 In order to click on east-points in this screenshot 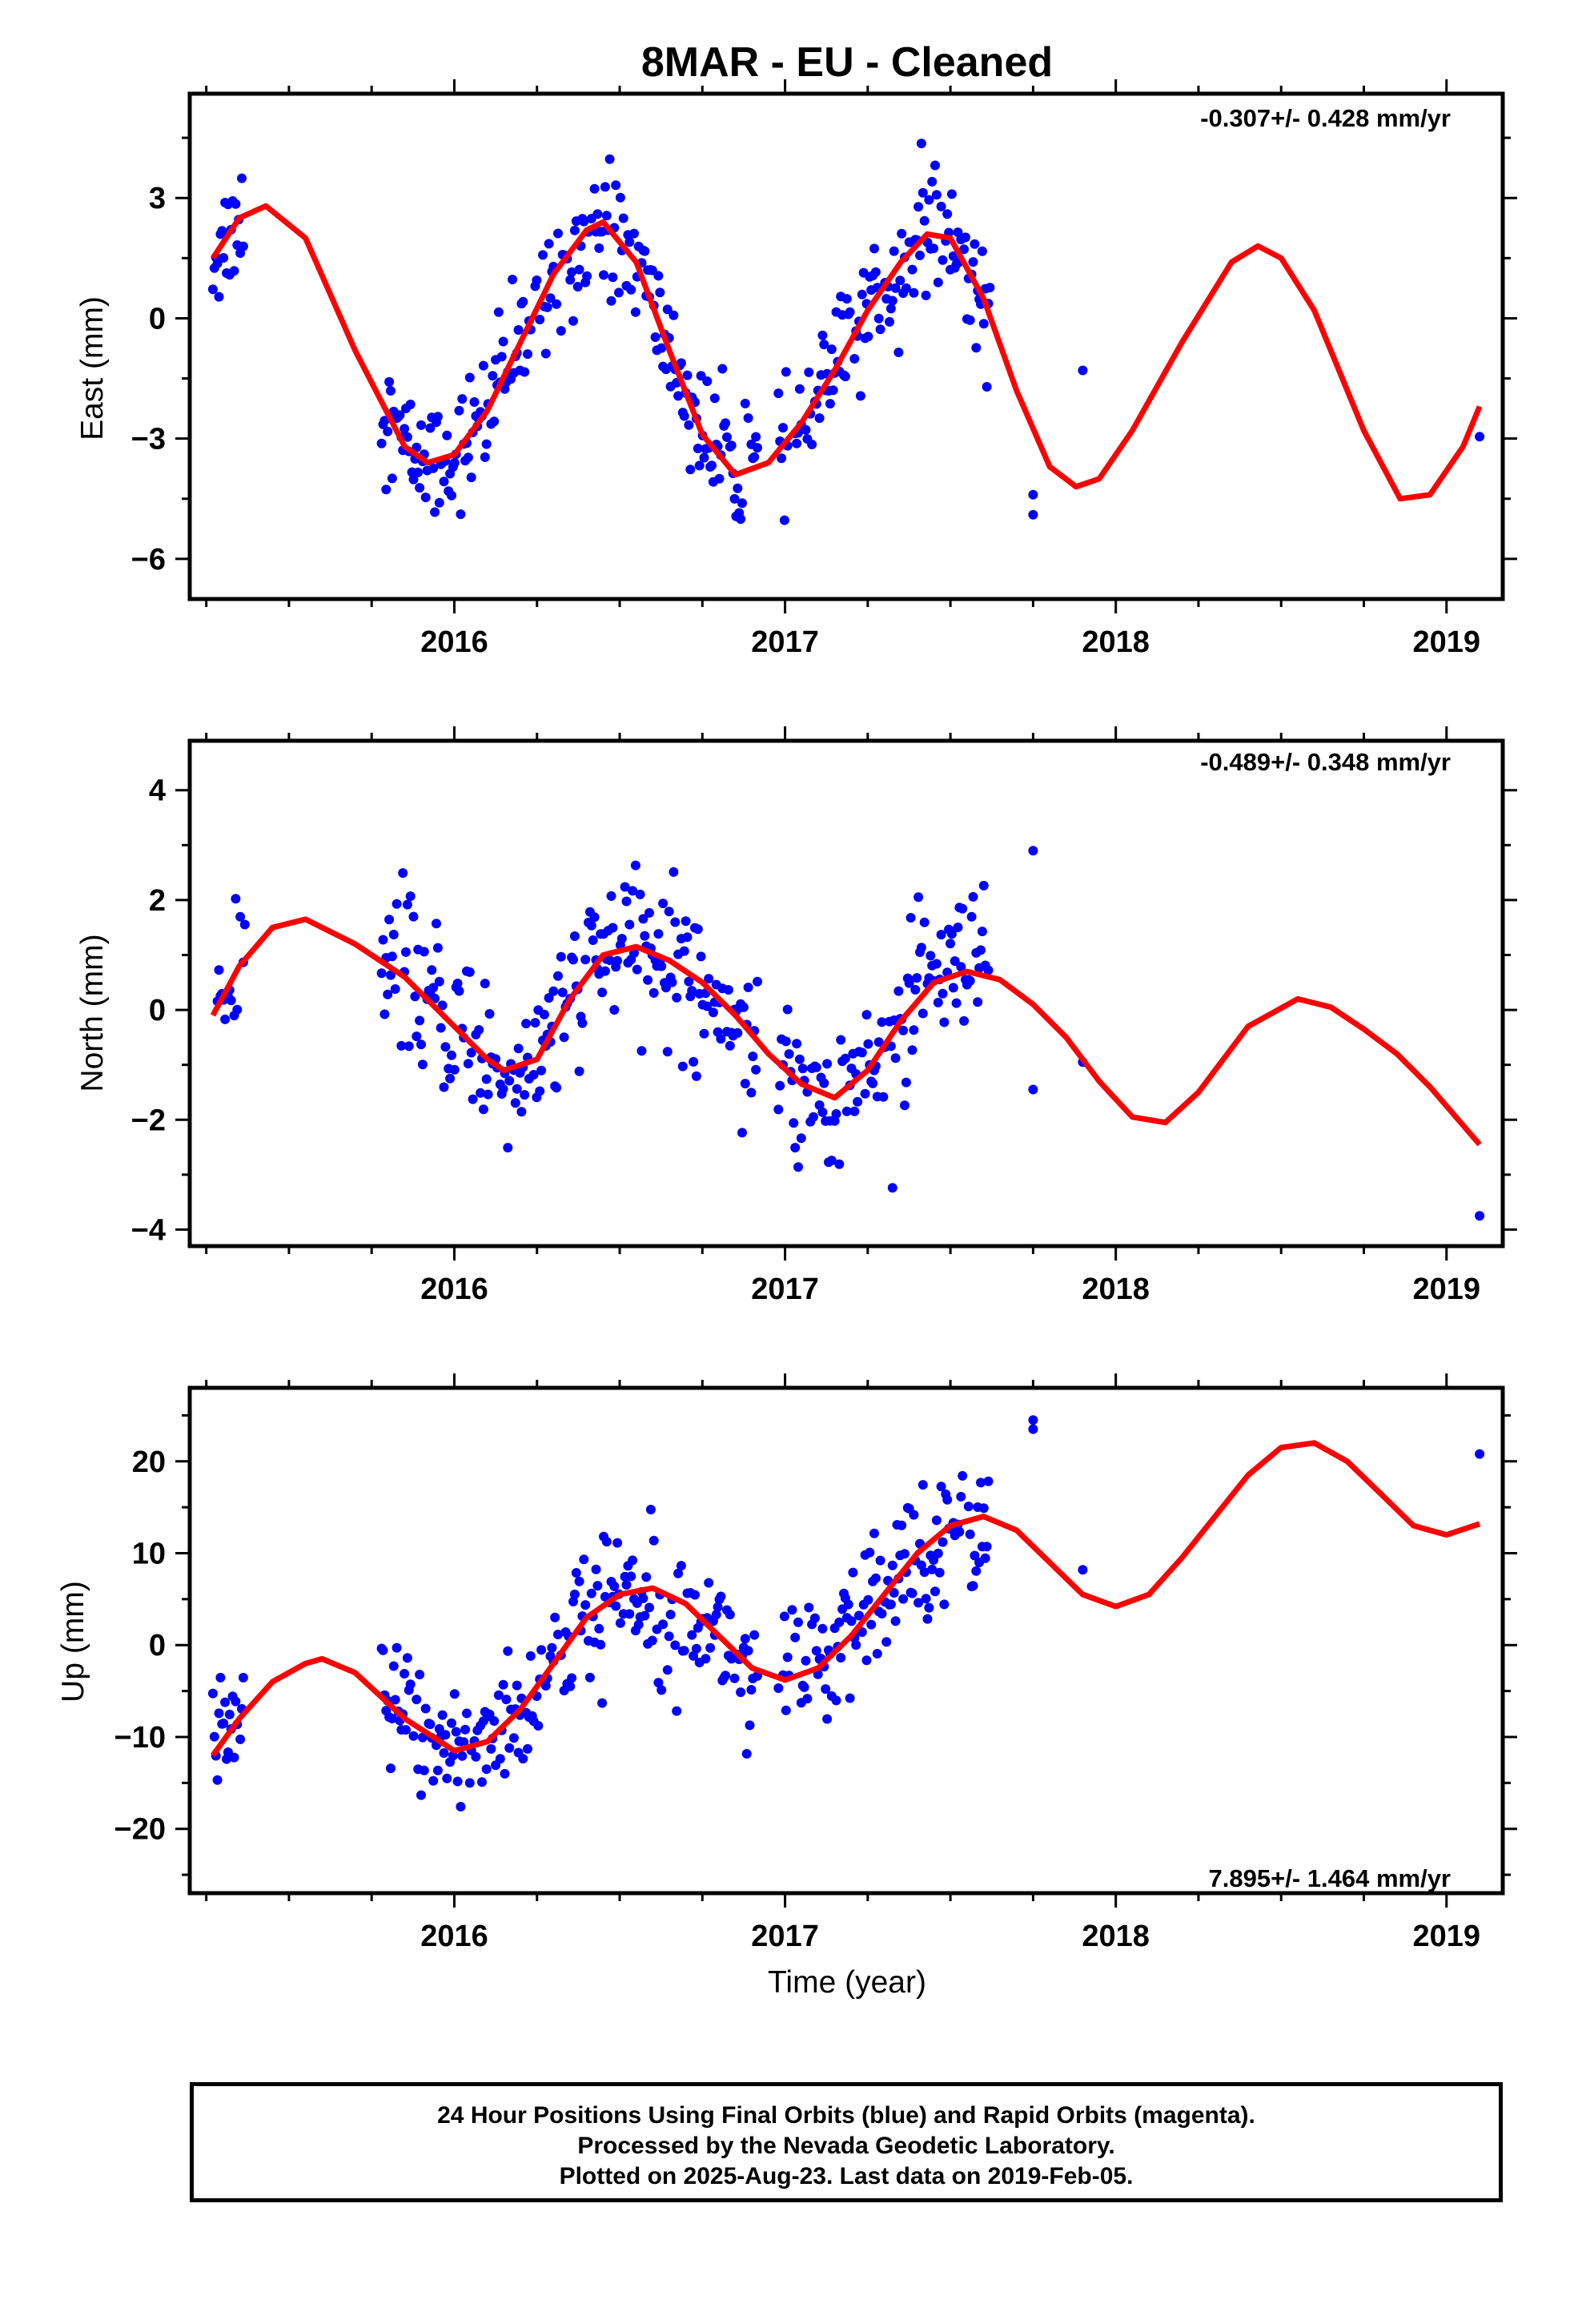, I will do `click(846, 332)`.